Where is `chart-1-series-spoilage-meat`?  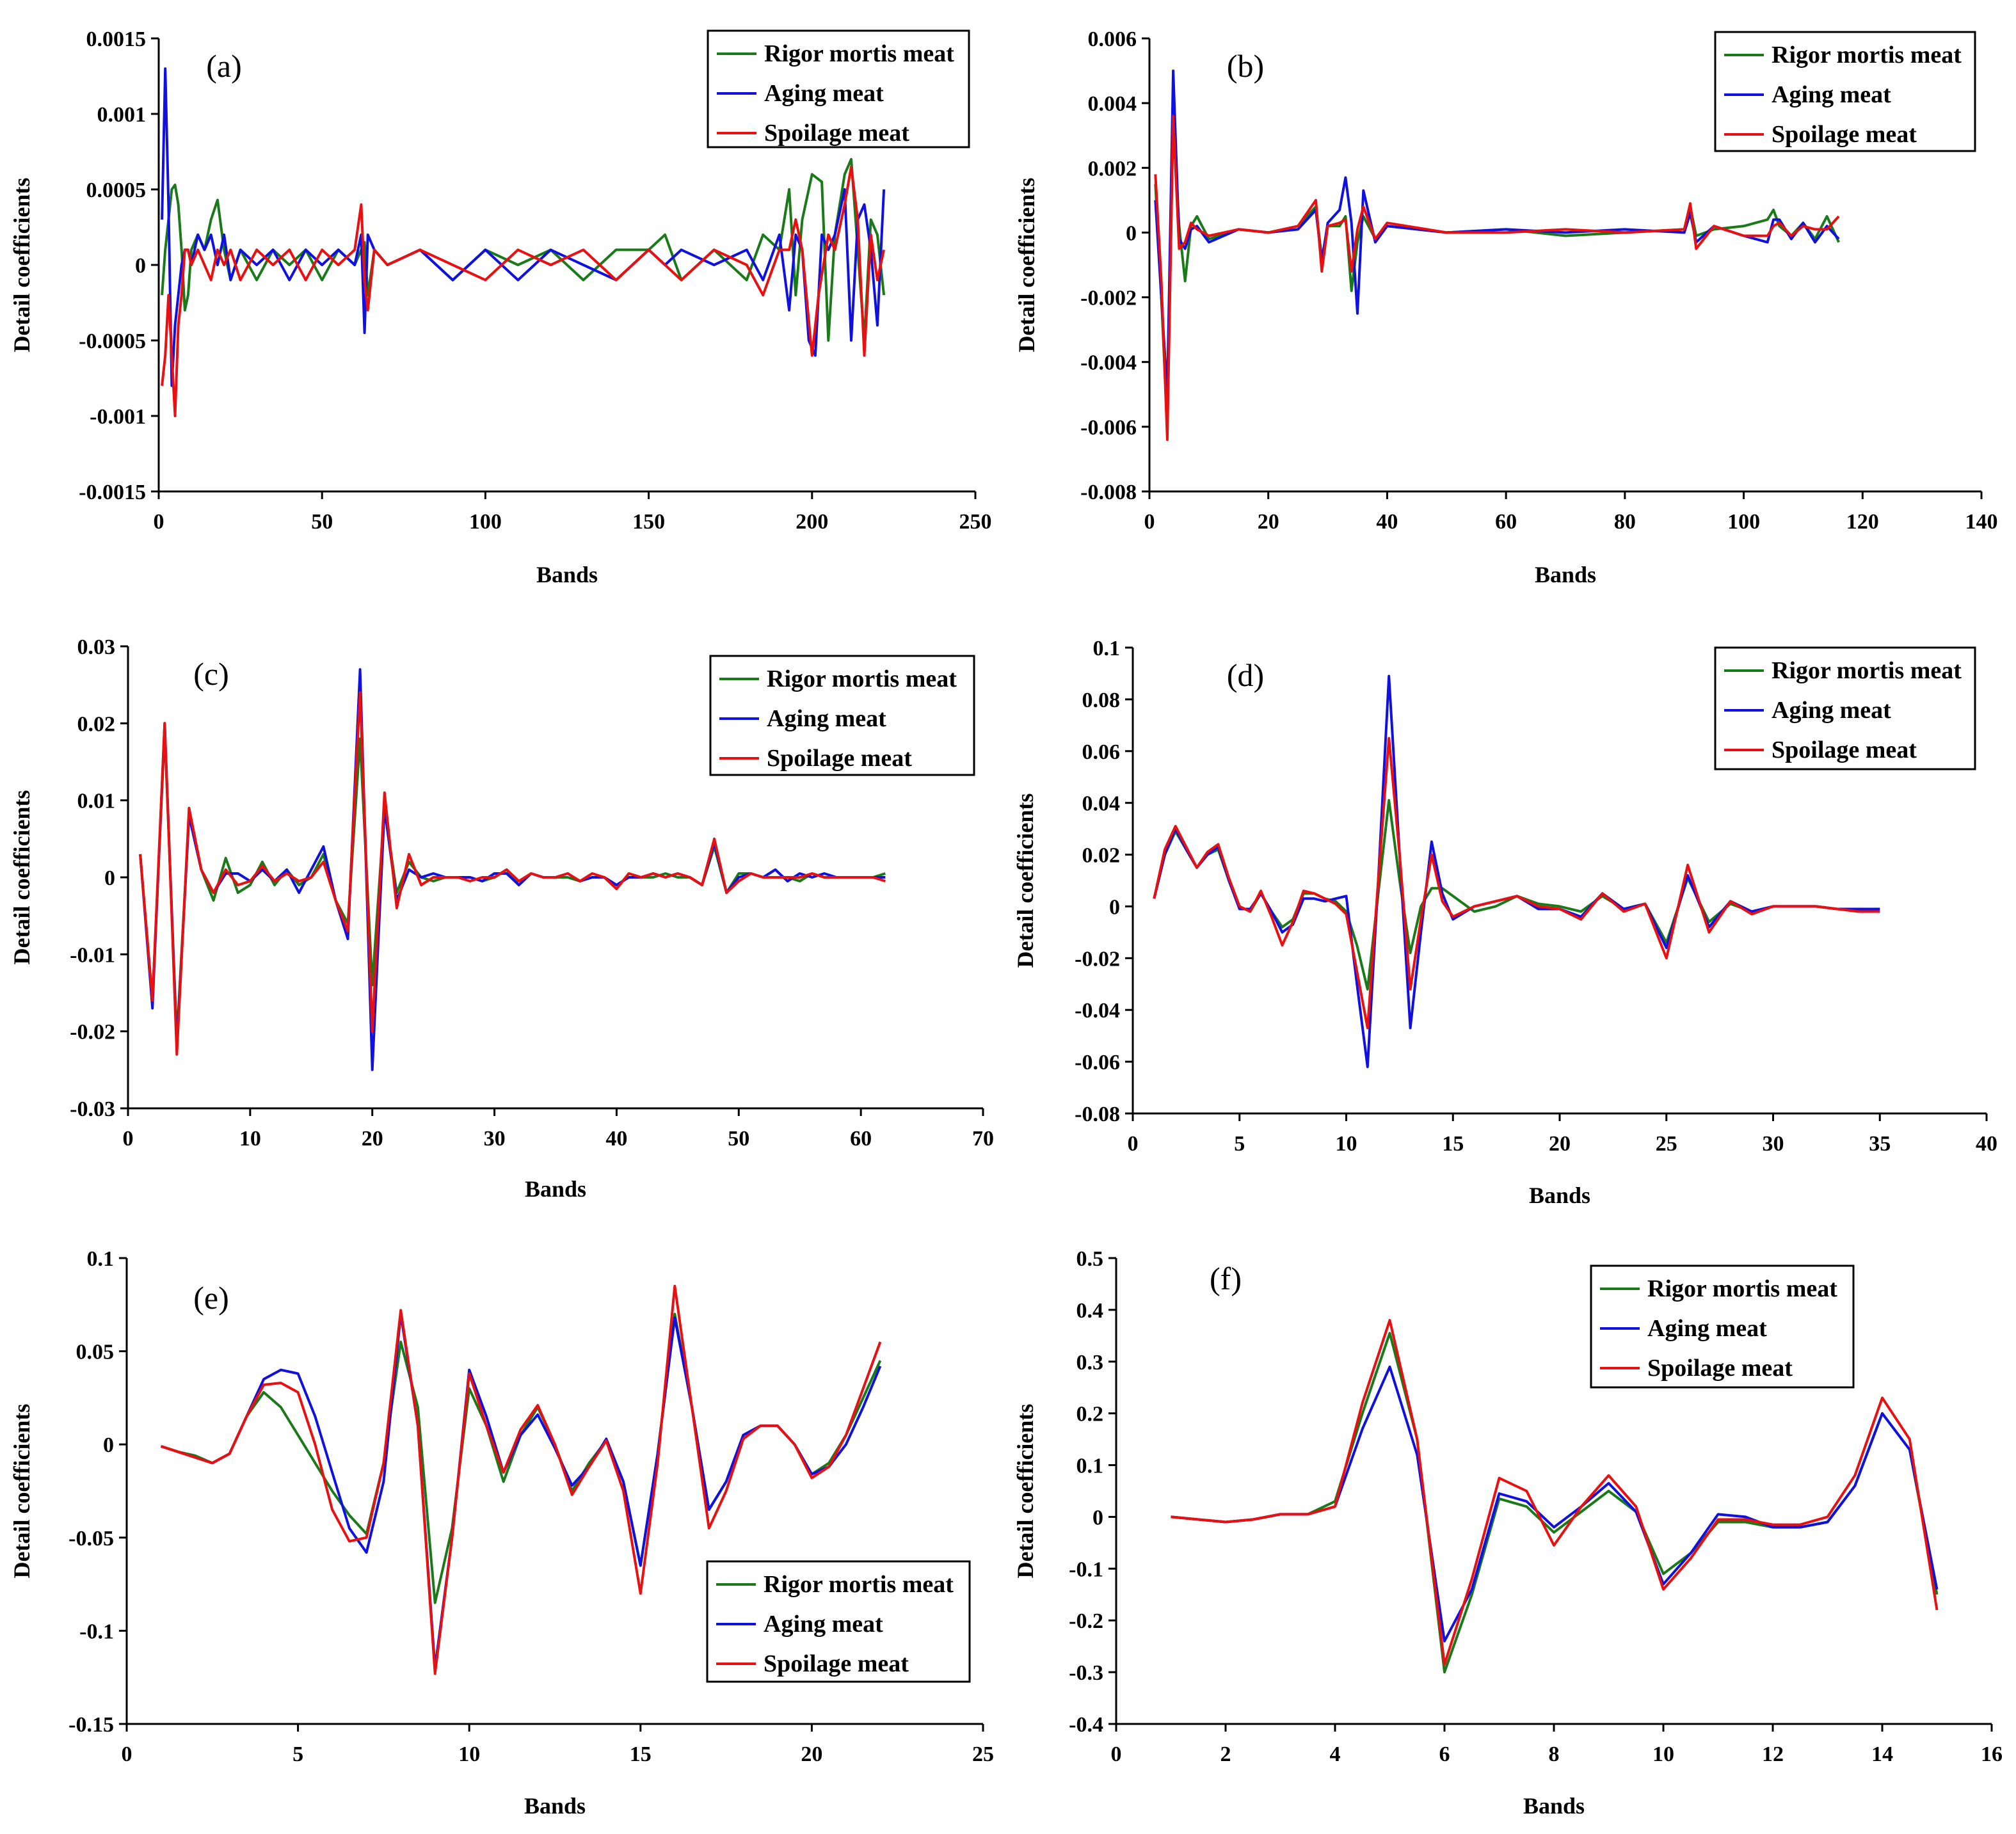
chart-1-series-spoilage-meat is located at coordinates (1497, 278).